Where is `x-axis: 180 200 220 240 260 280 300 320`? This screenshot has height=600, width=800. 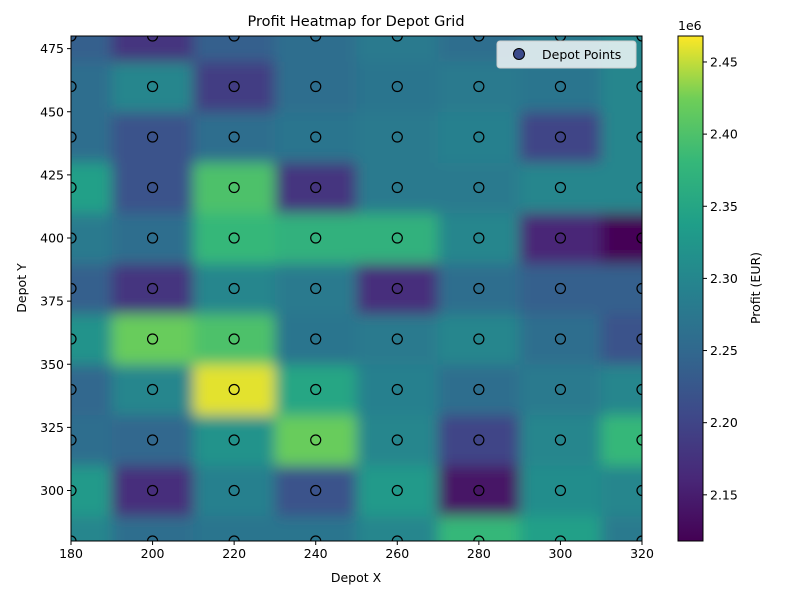 x-axis: 180 200 220 240 260 280 300 320 is located at coordinates (356, 551).